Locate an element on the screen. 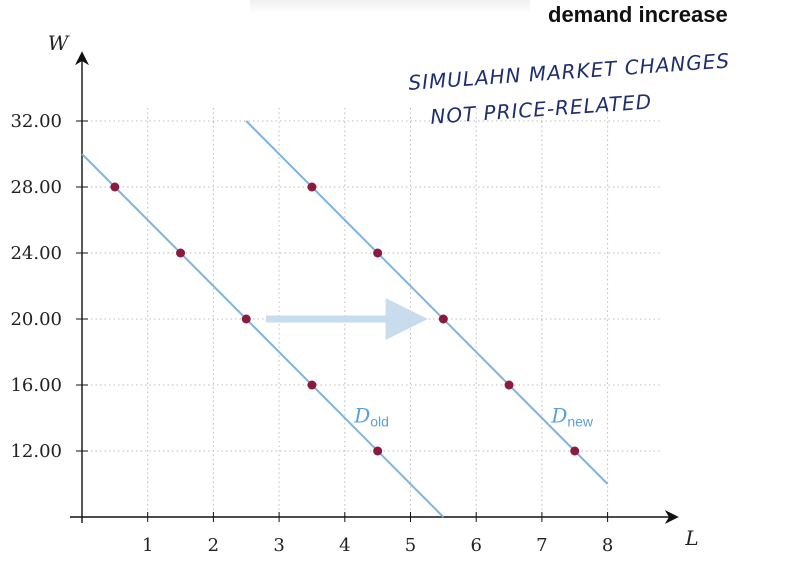 The width and height of the screenshot is (787, 564). y-tick-label: 32.00 is located at coordinates (36, 121).